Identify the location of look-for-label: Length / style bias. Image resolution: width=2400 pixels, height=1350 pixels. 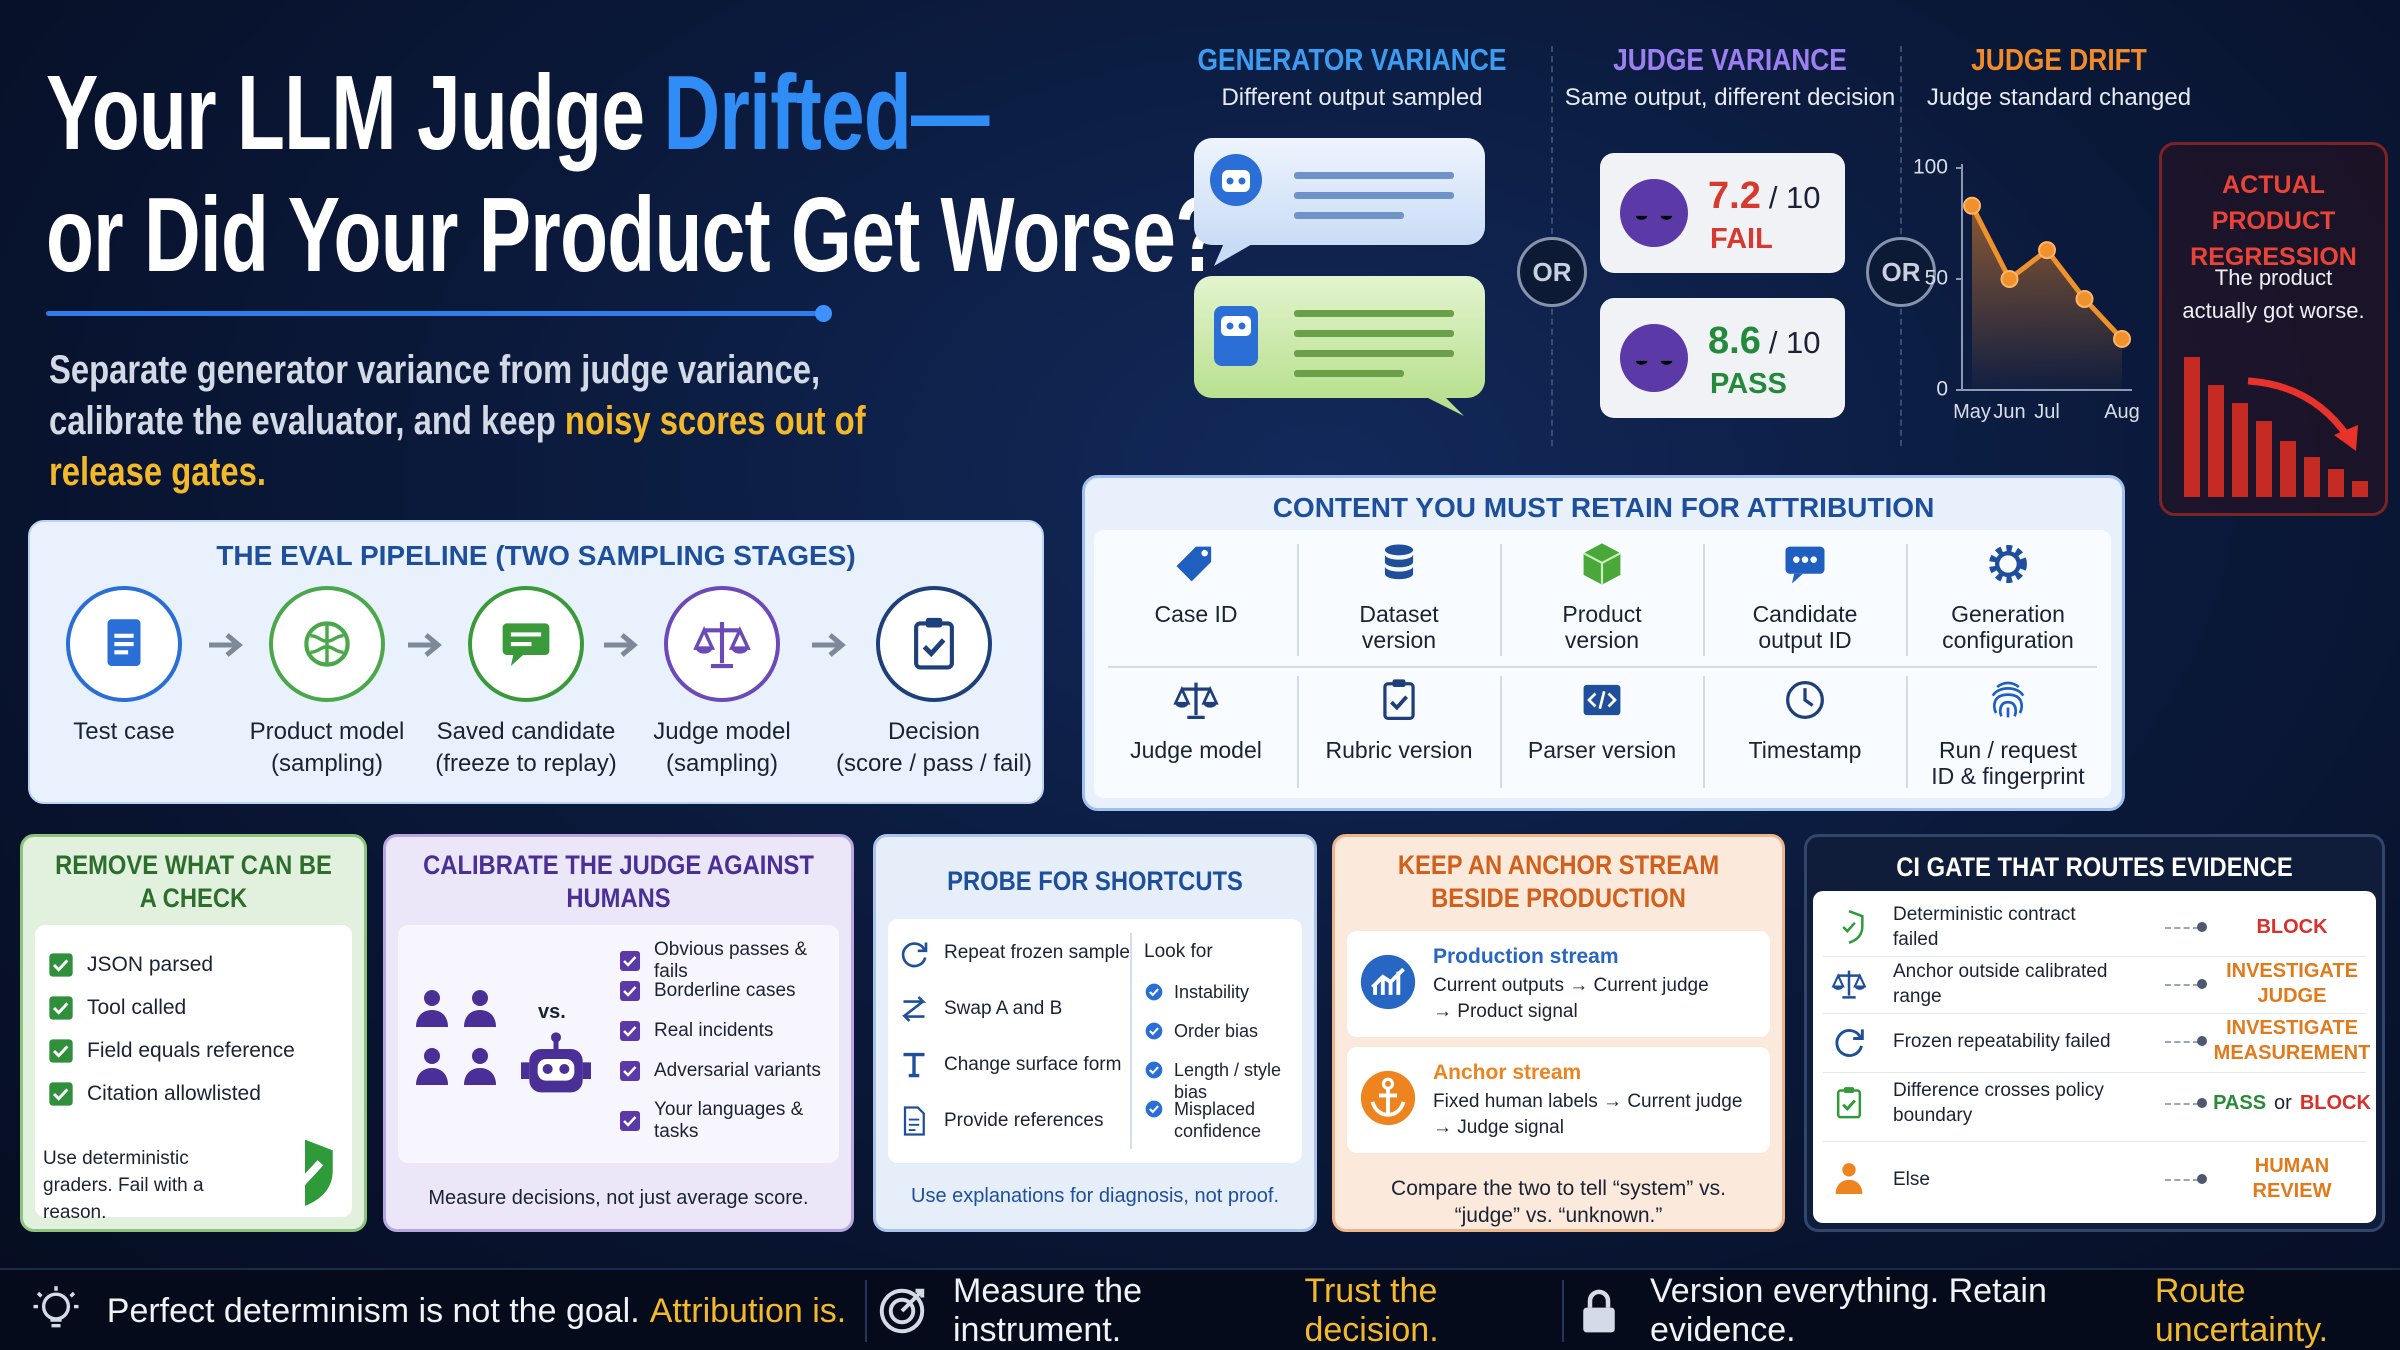
(1228, 1081).